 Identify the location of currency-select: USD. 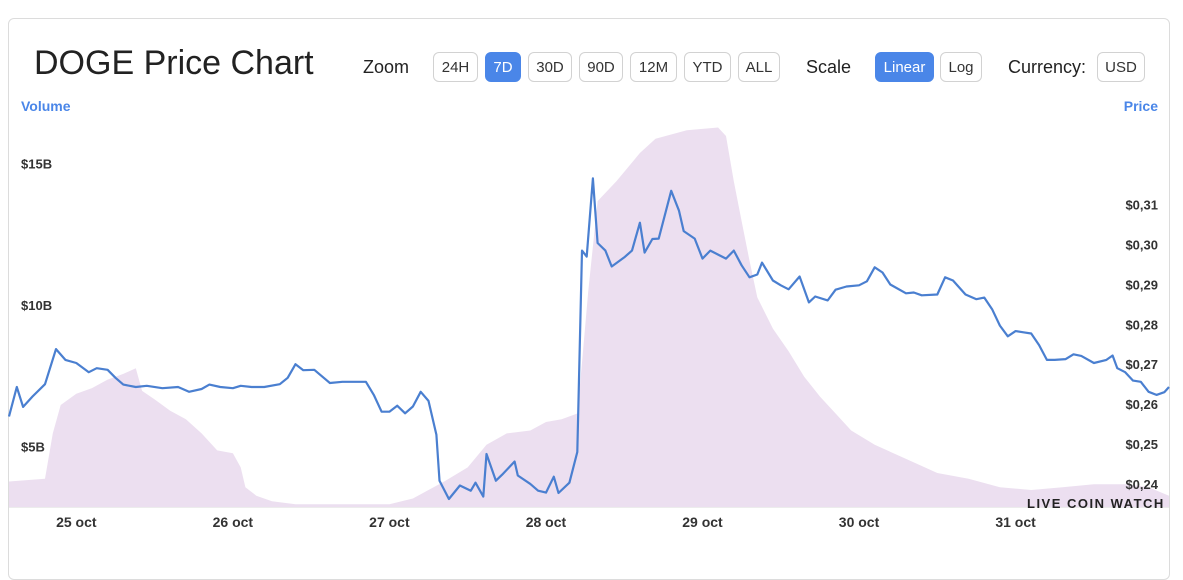
(1121, 67).